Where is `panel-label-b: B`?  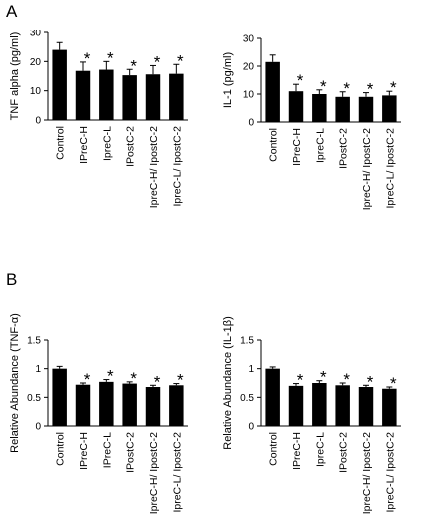 panel-label-b: B is located at coordinates (12, 279).